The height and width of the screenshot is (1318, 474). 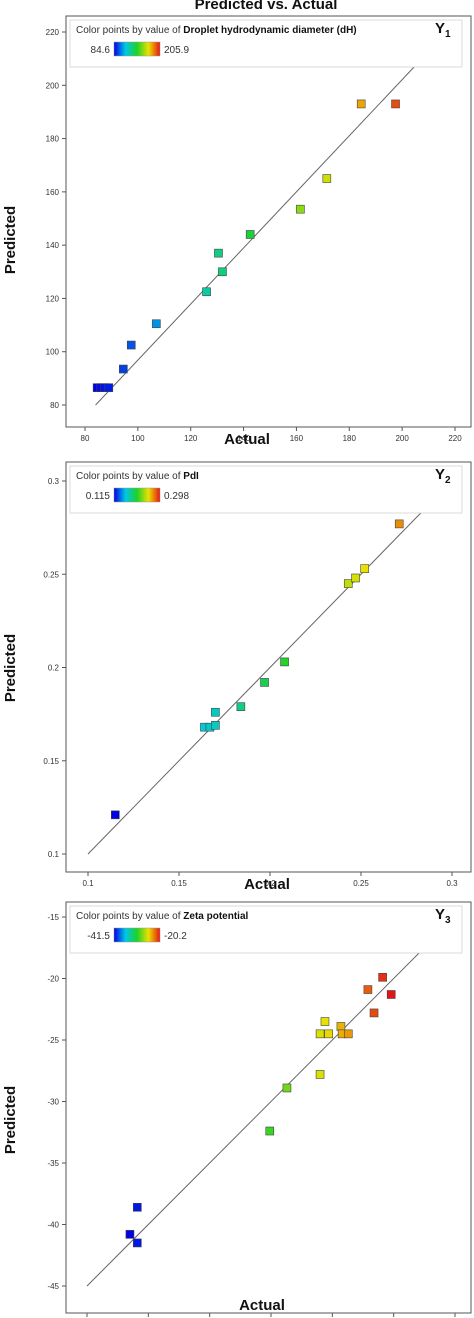 What do you see at coordinates (98, 496) in the screenshot?
I see `chart-2-legend-min: 0.115` at bounding box center [98, 496].